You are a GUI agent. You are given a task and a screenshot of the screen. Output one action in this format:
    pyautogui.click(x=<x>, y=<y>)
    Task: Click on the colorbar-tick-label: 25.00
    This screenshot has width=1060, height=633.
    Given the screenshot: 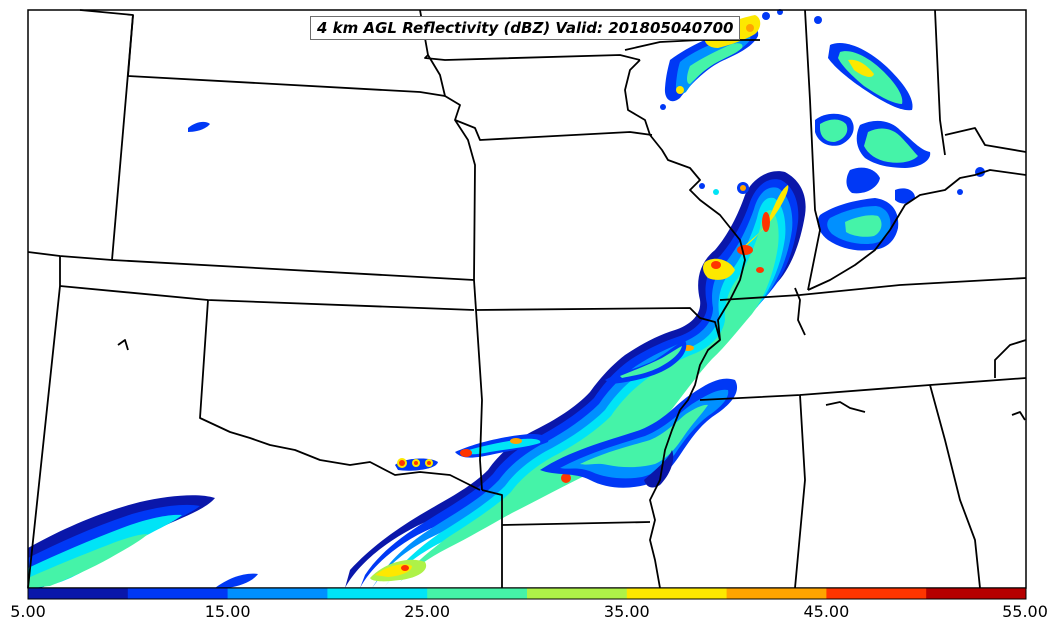 What is the action you would take?
    pyautogui.click(x=427, y=611)
    